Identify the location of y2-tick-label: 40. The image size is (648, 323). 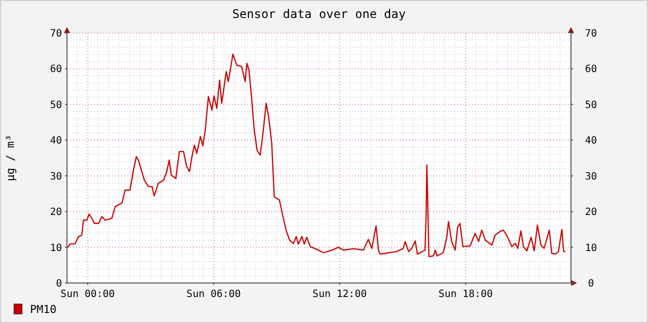
(591, 141).